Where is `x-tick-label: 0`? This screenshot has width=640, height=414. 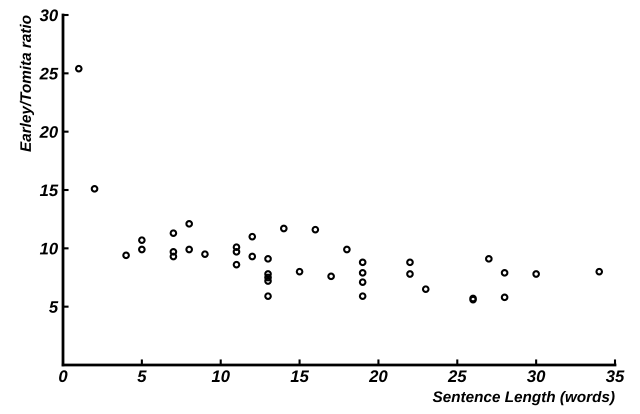 x-tick-label: 0 is located at coordinates (63, 376).